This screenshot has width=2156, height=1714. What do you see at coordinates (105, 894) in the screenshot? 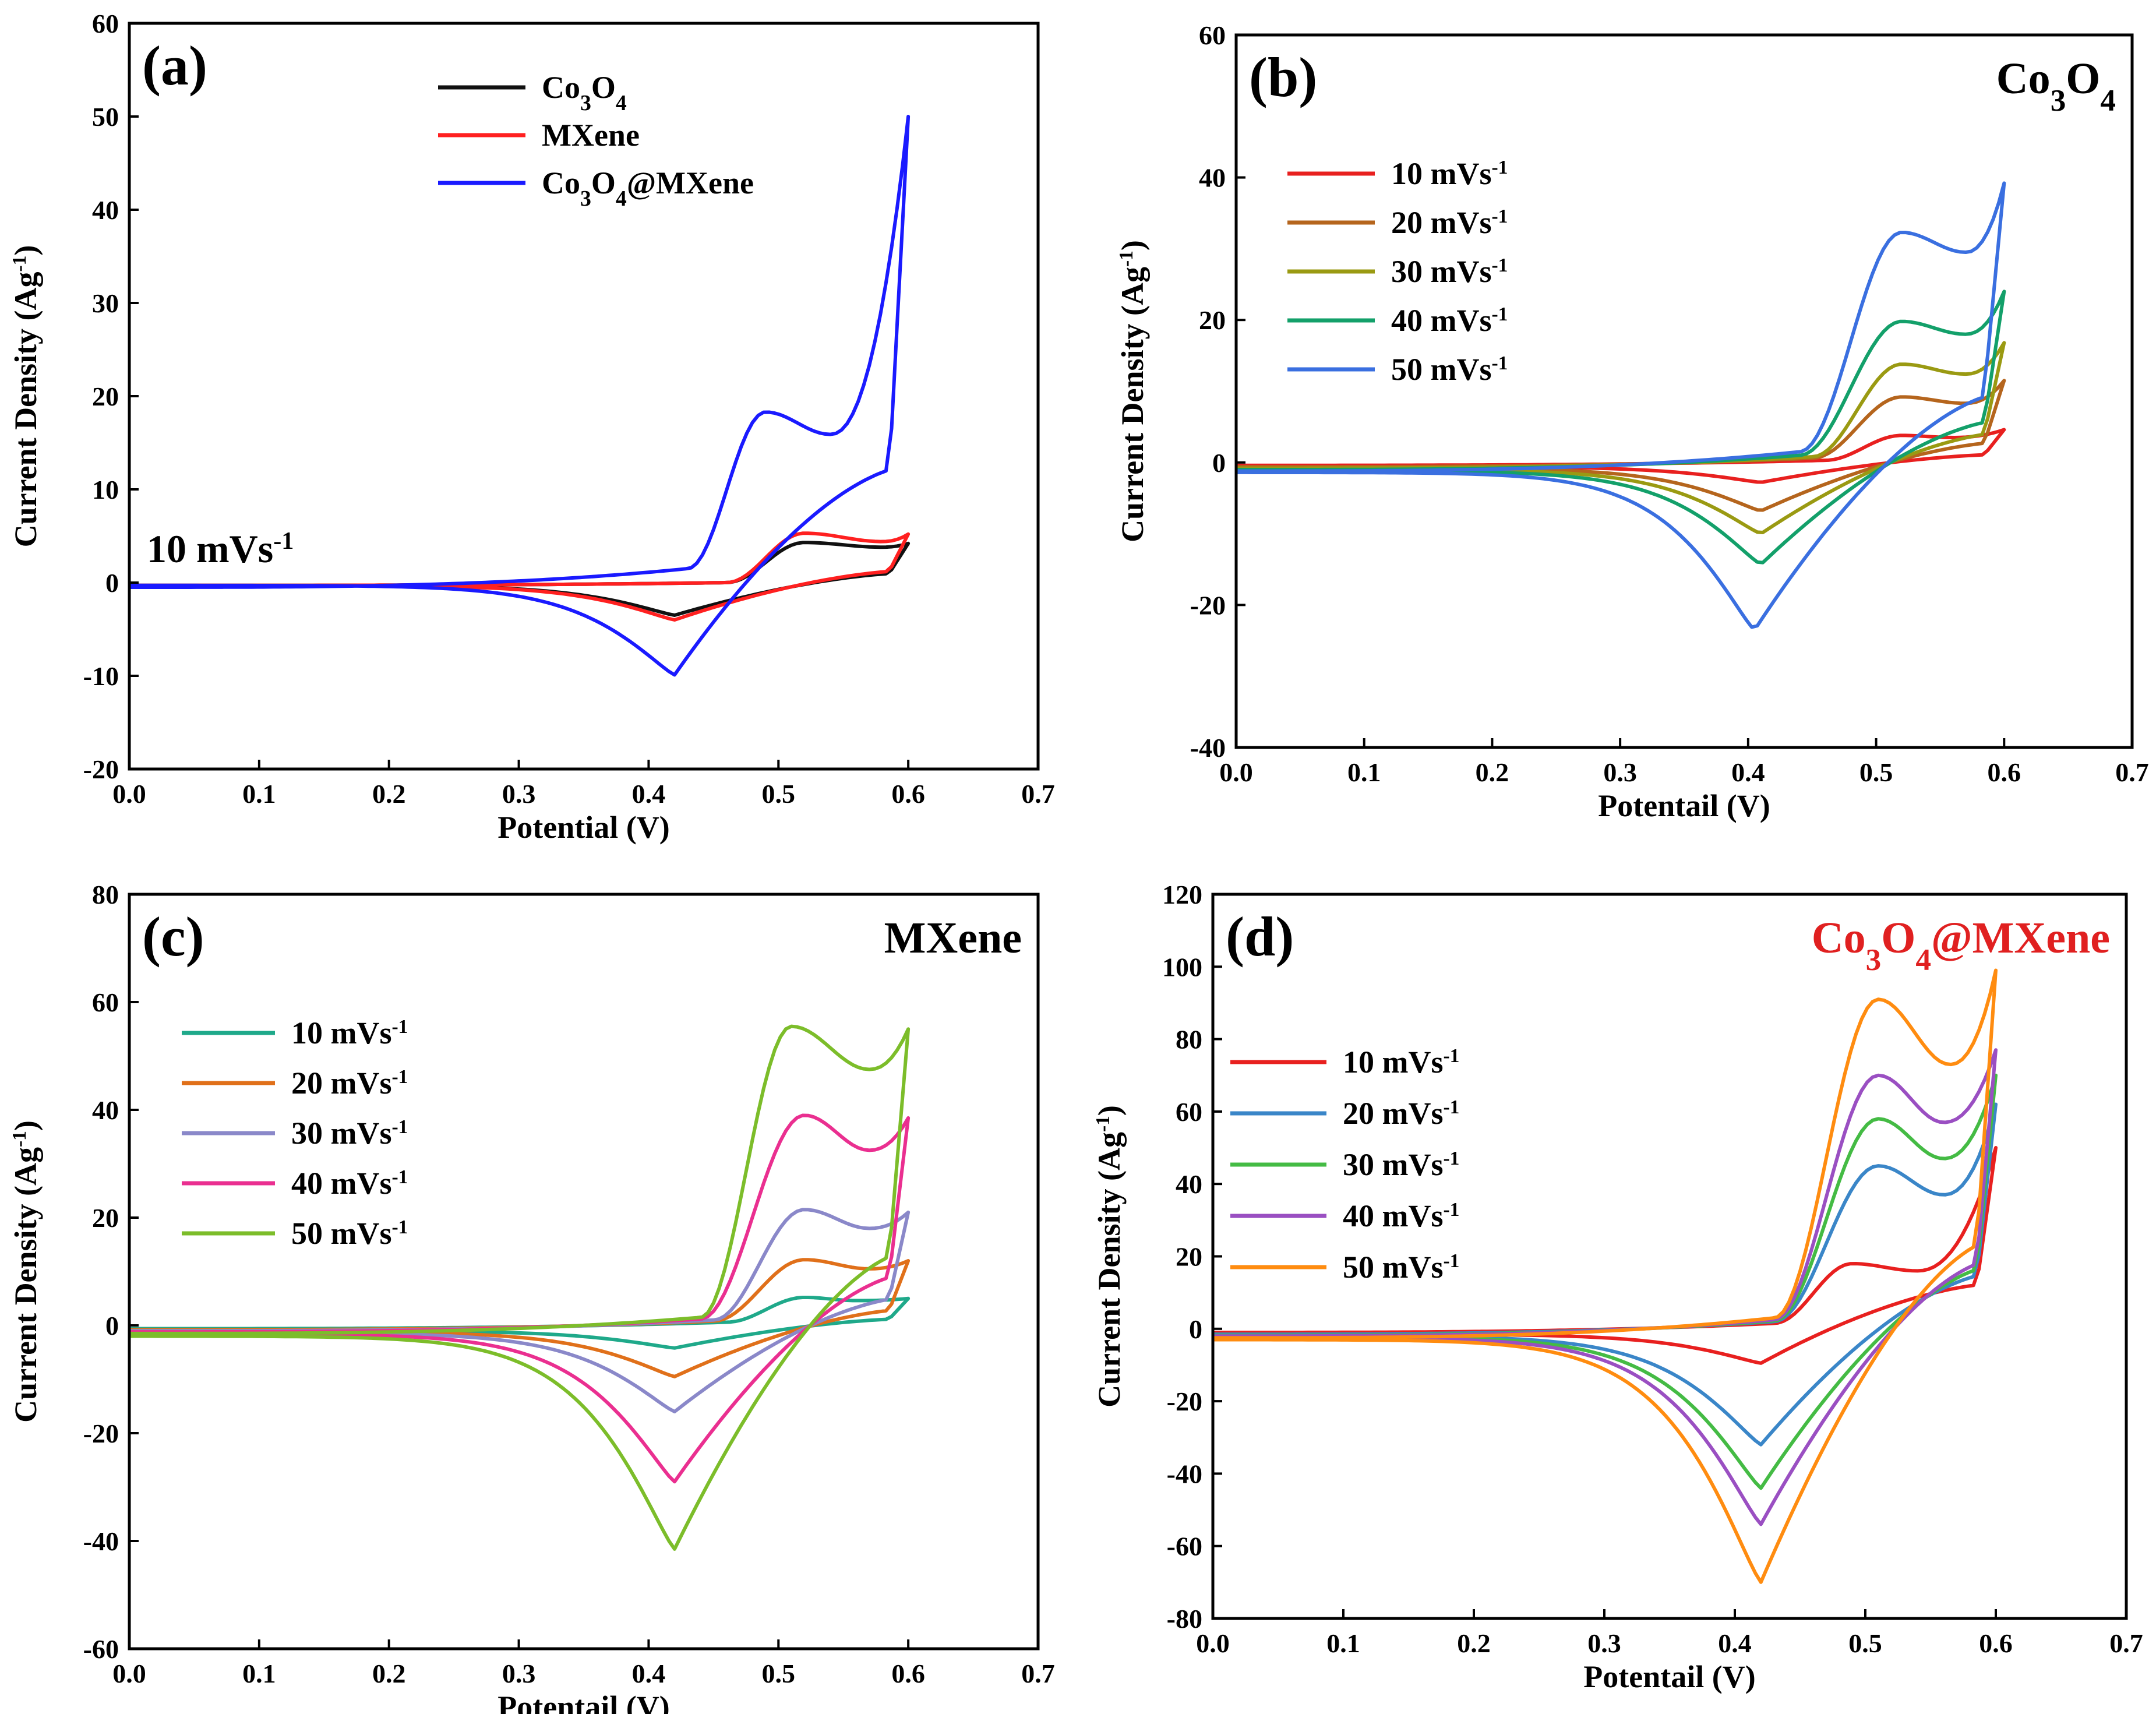
I see `y-tick-label: 80` at bounding box center [105, 894].